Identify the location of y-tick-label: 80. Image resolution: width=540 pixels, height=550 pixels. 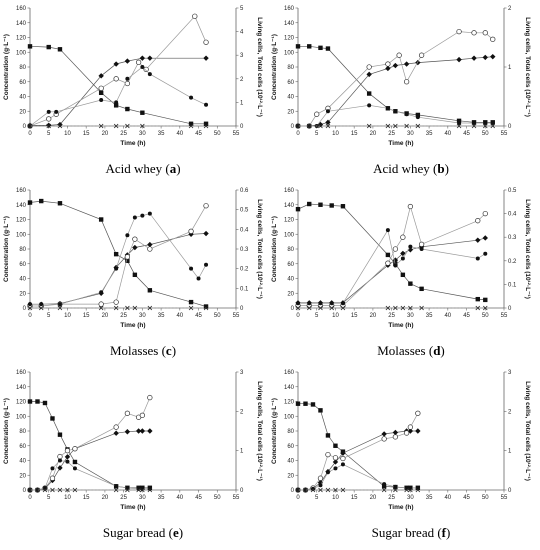
(22, 250).